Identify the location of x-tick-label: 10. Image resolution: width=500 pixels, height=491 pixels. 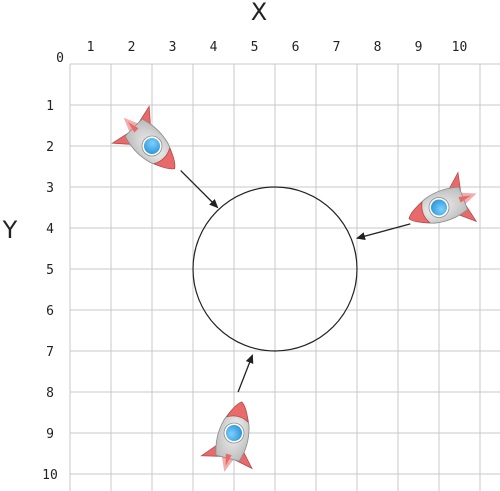
(460, 47).